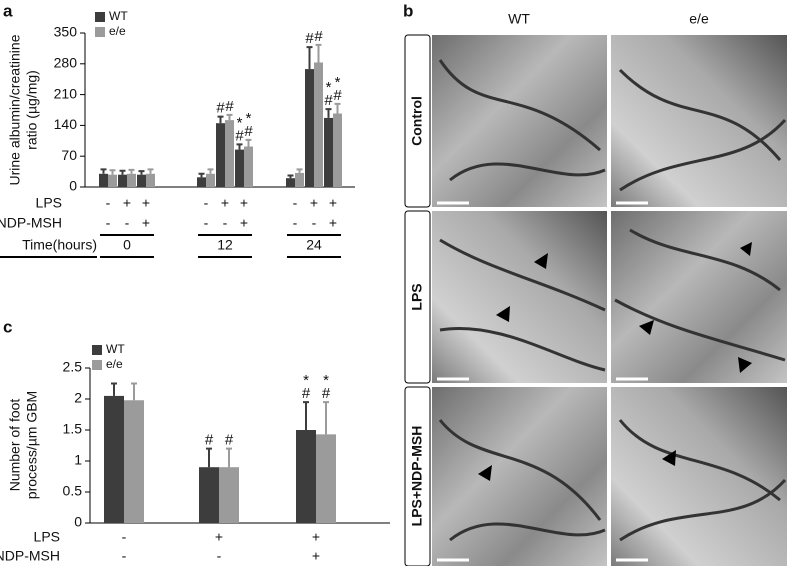  I want to click on panel-label: b, so click(408, 10).